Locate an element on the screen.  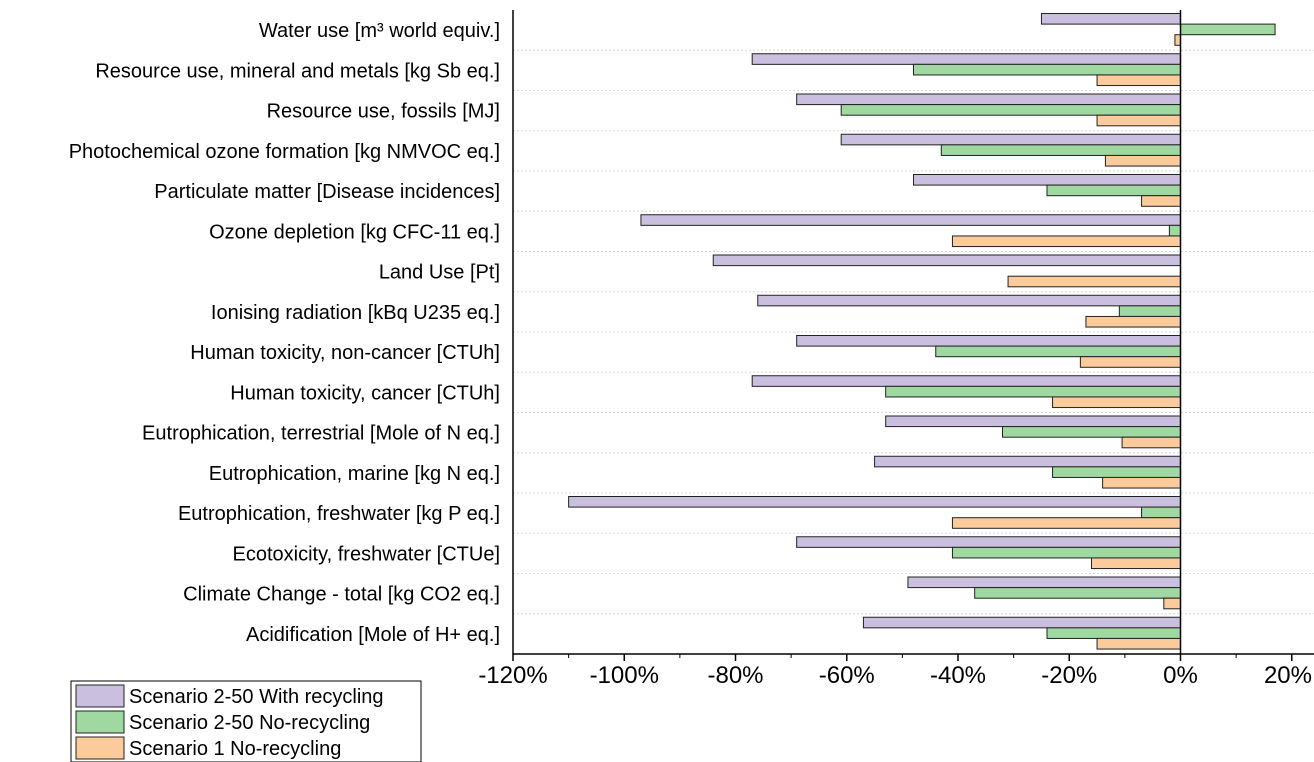
category-label: Acidification [Mole of H+ eq.] is located at coordinates (373, 635).